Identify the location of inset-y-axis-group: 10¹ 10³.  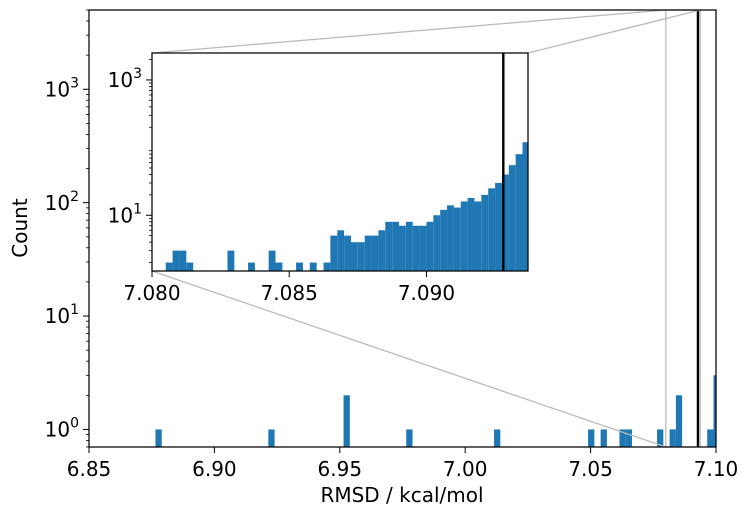
(130, 161).